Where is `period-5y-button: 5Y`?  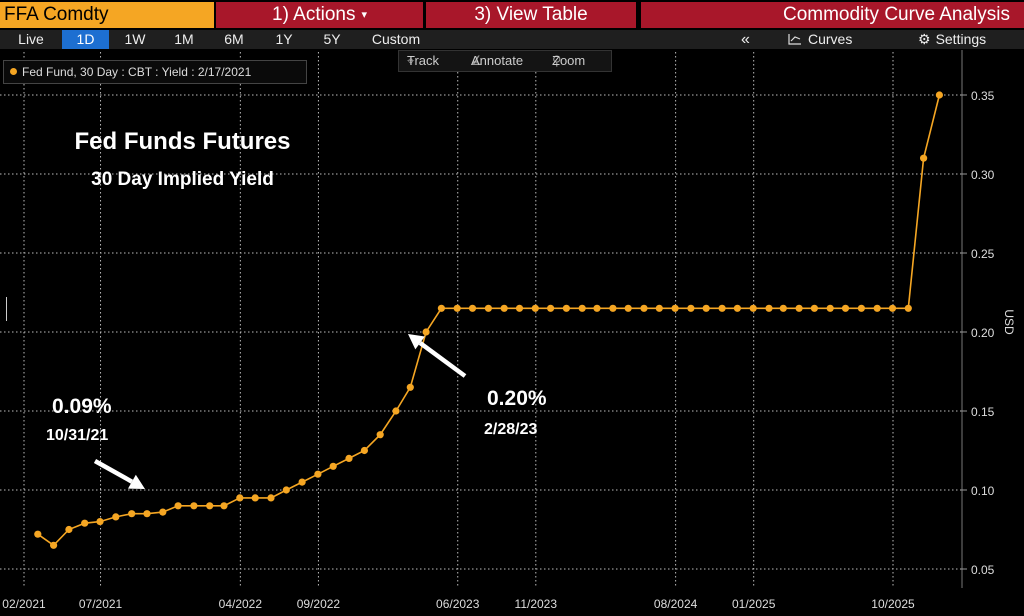 period-5y-button: 5Y is located at coordinates (332, 39).